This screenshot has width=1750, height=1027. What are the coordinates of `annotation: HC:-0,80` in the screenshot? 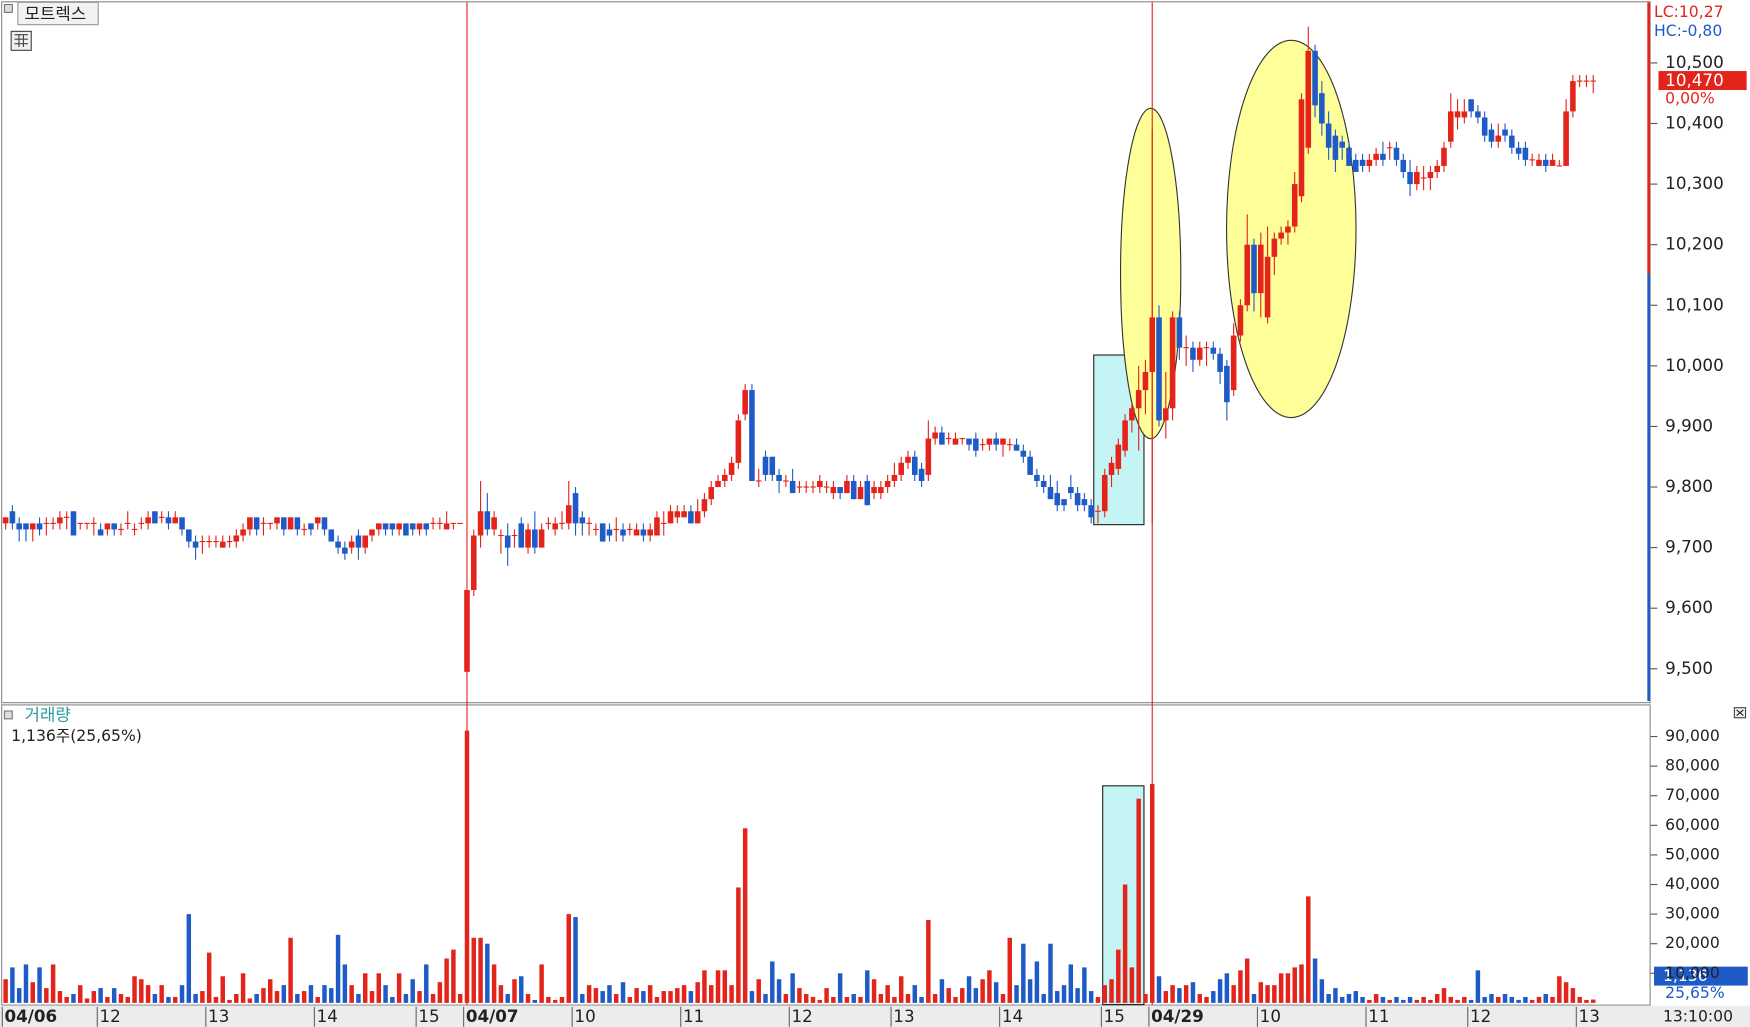 It's located at (1688, 31).